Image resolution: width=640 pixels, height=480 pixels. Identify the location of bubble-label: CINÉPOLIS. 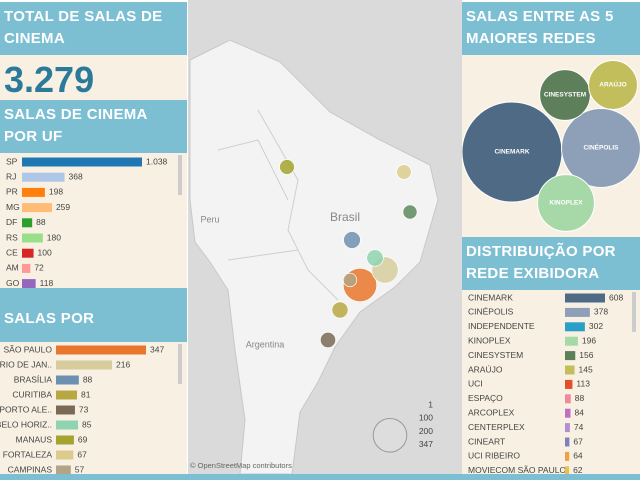
(601, 147).